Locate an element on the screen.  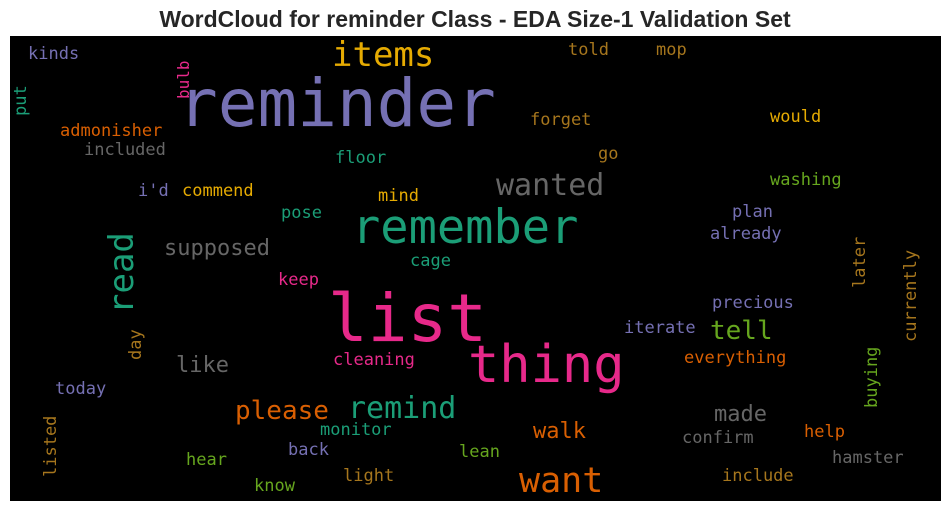
word-cleaning: cleaning is located at coordinates (374, 360).